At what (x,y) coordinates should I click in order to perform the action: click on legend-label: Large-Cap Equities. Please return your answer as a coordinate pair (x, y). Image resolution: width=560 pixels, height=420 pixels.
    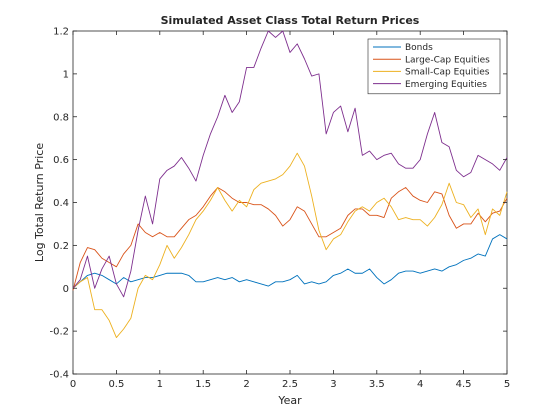
    Looking at the image, I should click on (447, 60).